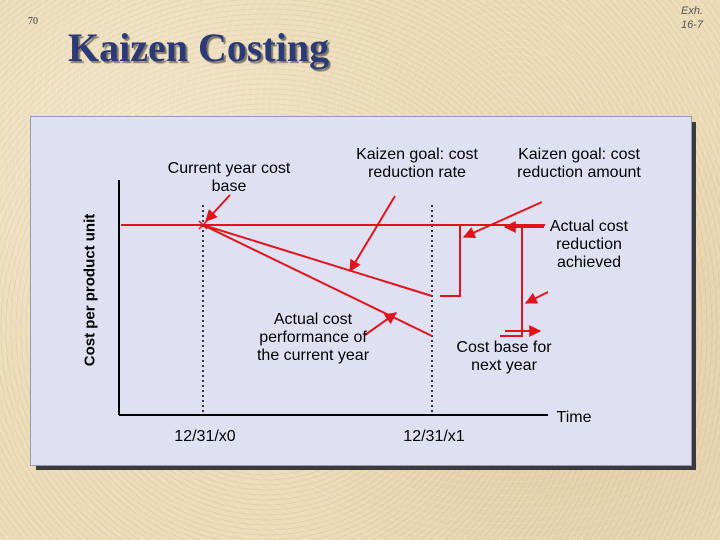 This screenshot has width=720, height=540. What do you see at coordinates (218, 208) in the screenshot?
I see `arrow-current-base` at bounding box center [218, 208].